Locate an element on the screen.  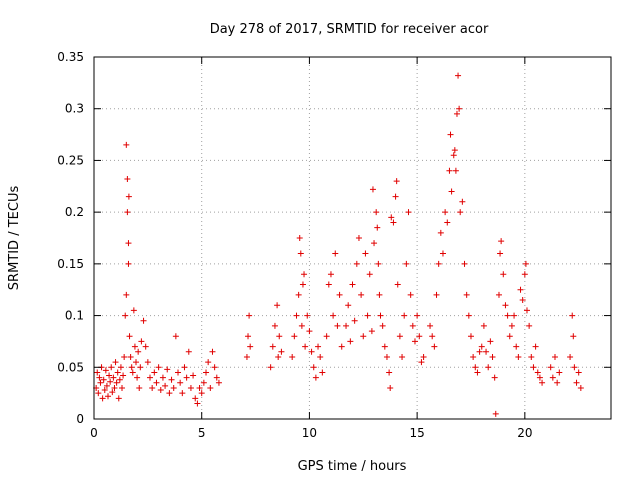
y-tick-label: 0 is located at coordinates (80, 419).